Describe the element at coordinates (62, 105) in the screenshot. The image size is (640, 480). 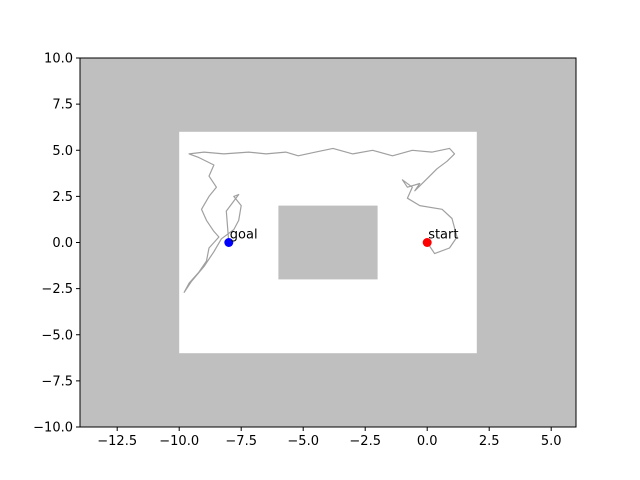
I see `y-tick-label: 7.5` at that location.